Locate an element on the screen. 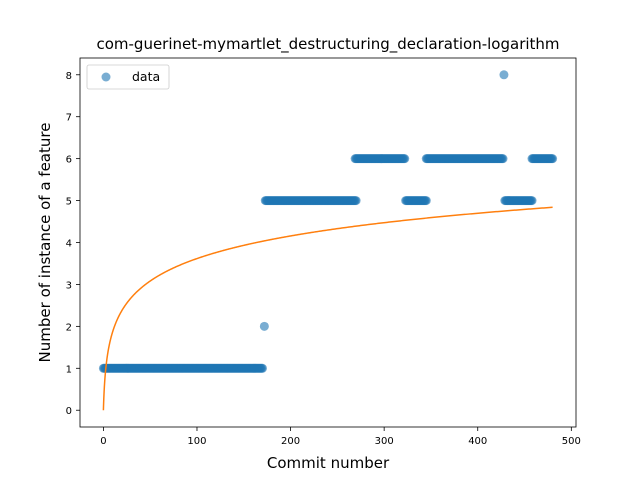  legend-box is located at coordinates (128, 77).